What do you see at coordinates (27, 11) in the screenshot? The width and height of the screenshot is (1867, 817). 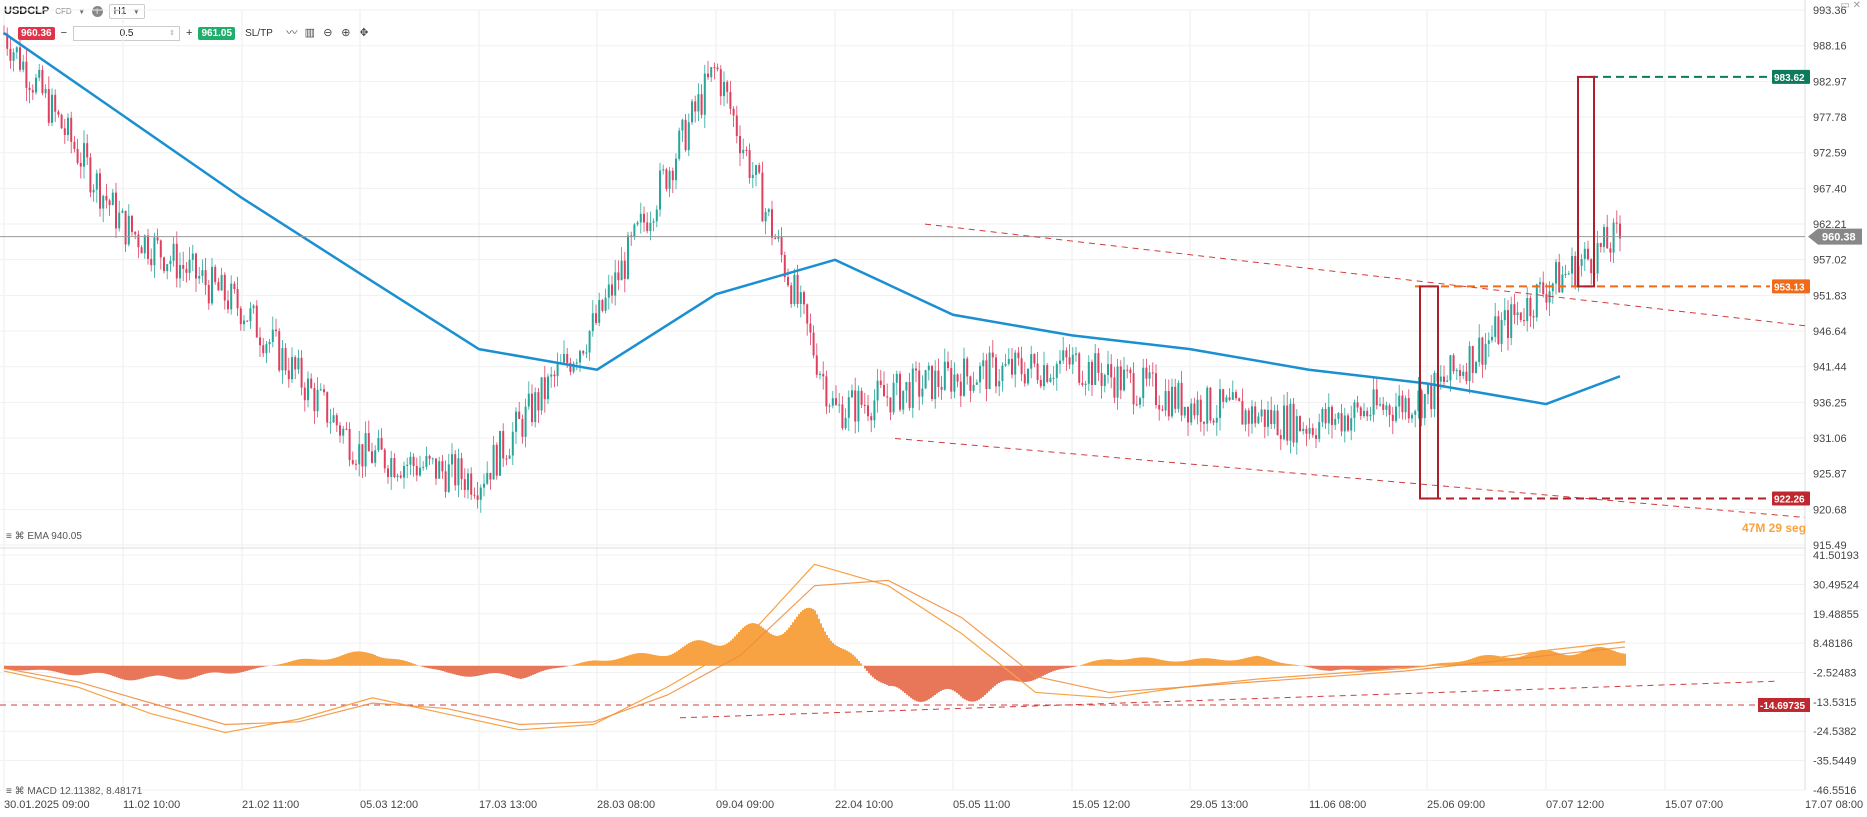 I see `symbol-name: USDCLP` at bounding box center [27, 11].